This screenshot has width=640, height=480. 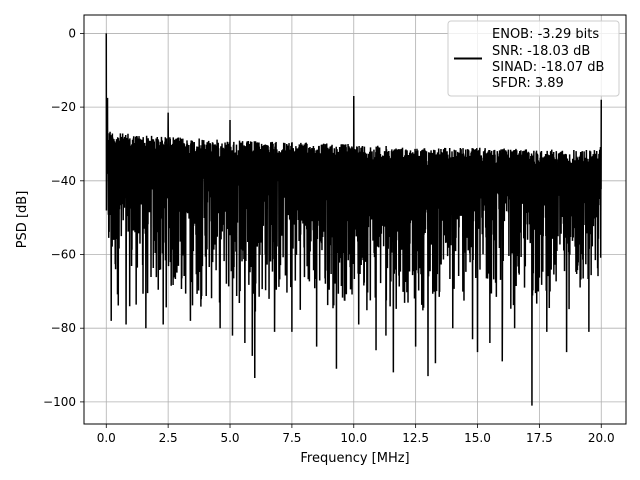 I want to click on legend-entry-snr: SNR: -18.03 dB, so click(x=541, y=51).